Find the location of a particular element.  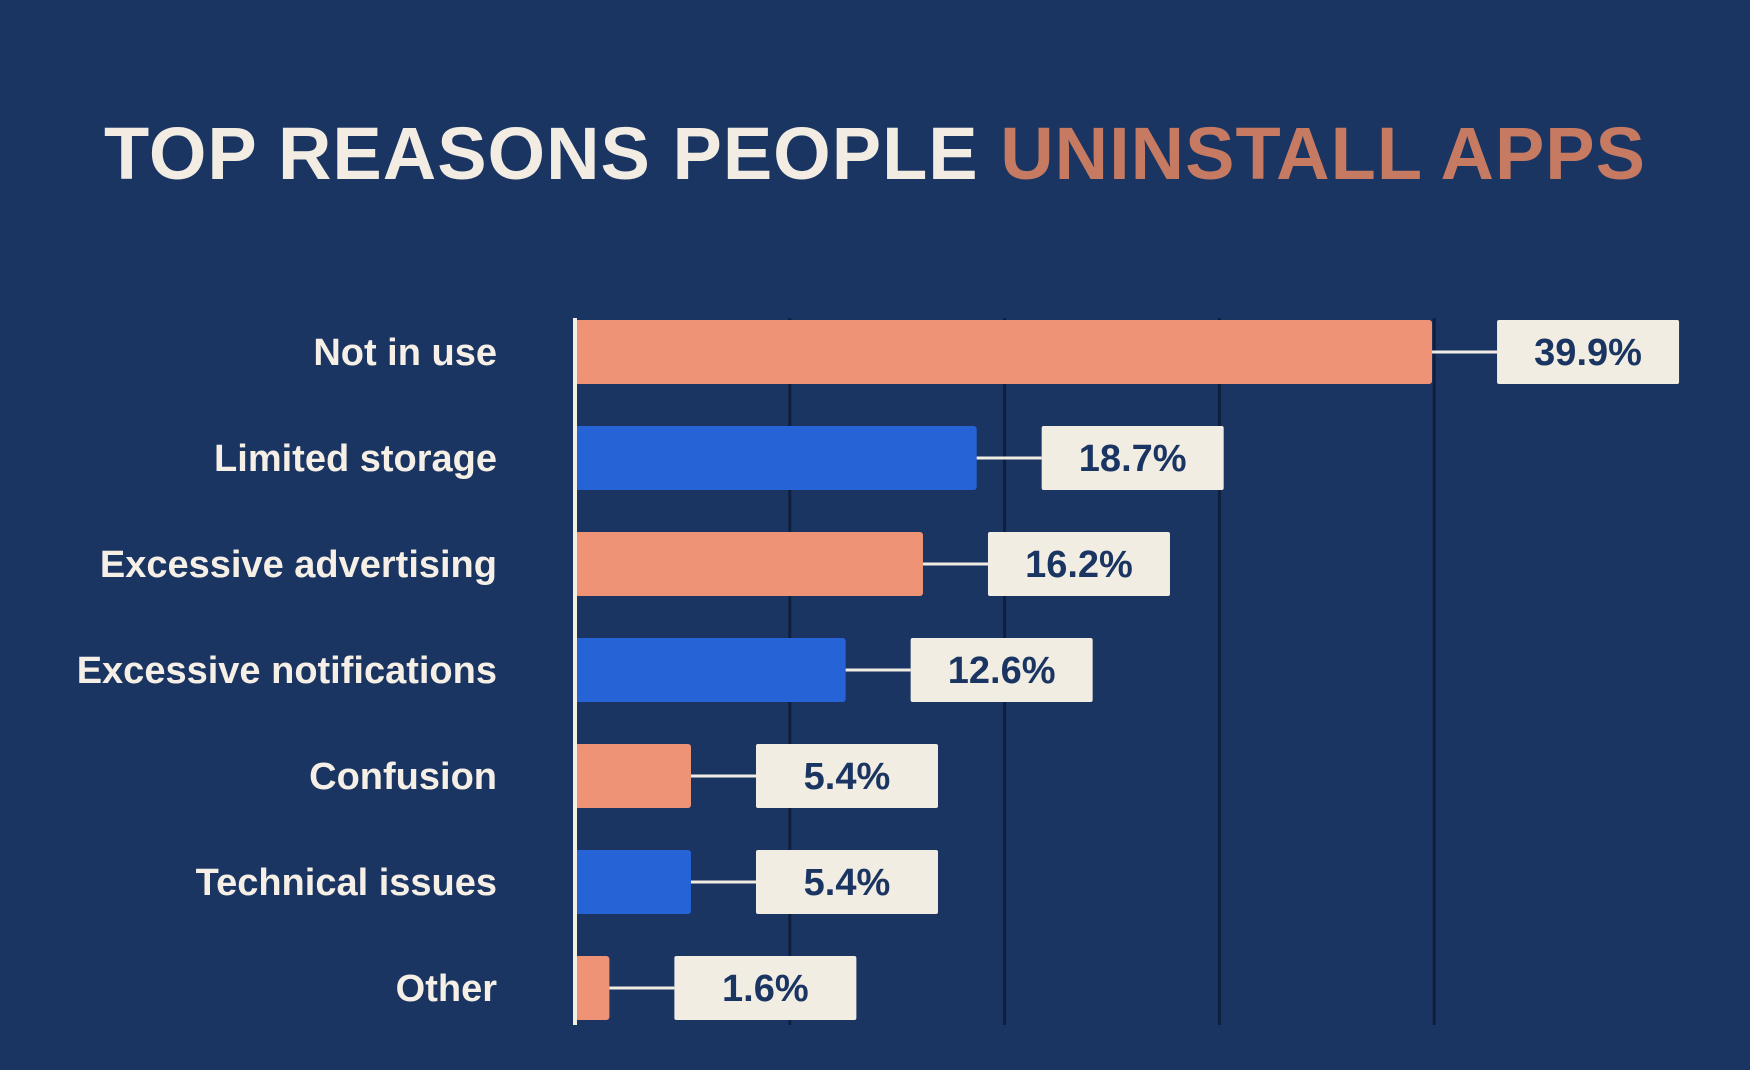

value-label: 39.9% is located at coordinates (1588, 353).